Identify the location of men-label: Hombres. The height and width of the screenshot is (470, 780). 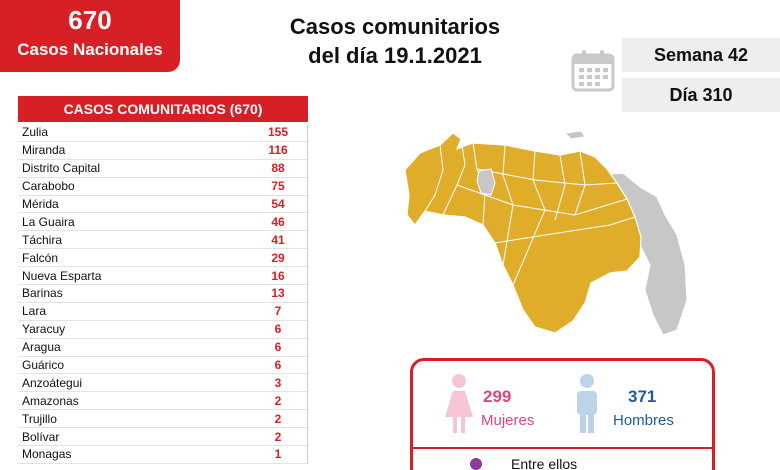
(643, 420).